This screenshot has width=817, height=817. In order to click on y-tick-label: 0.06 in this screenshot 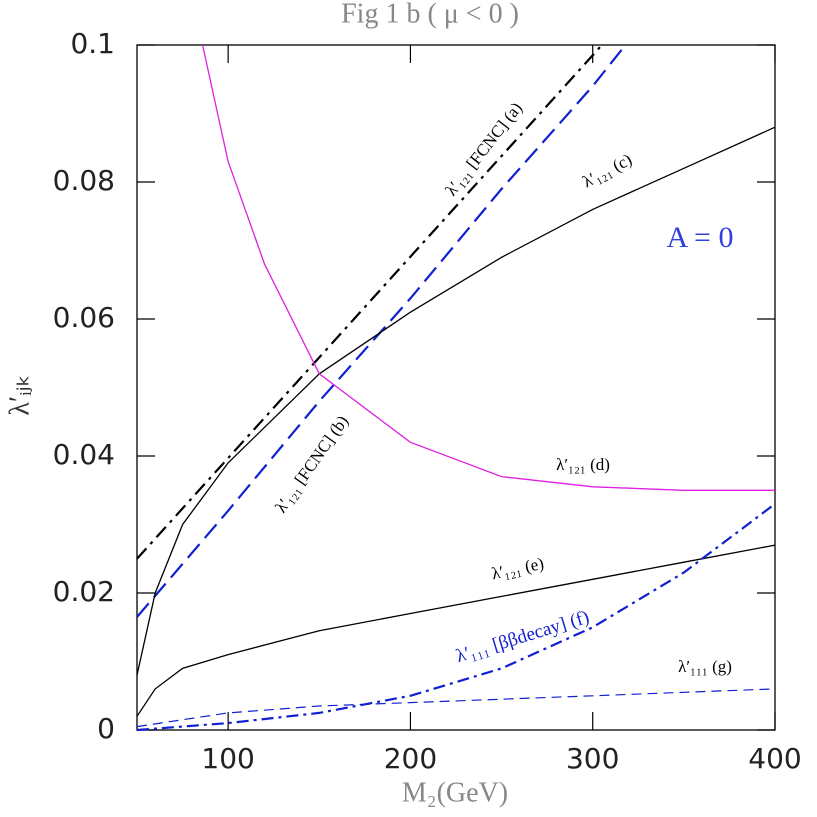, I will do `click(84, 317)`.